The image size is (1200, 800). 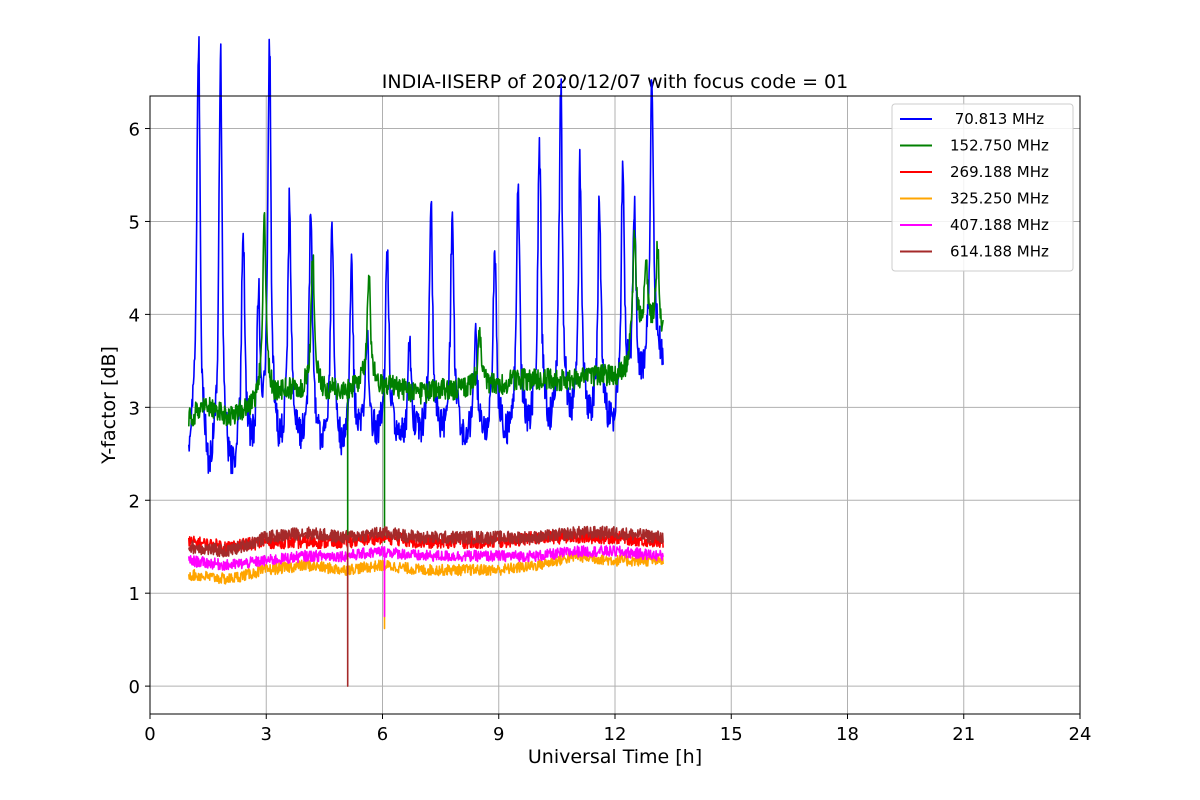 I want to click on x-tick-label: 21, so click(x=963, y=734).